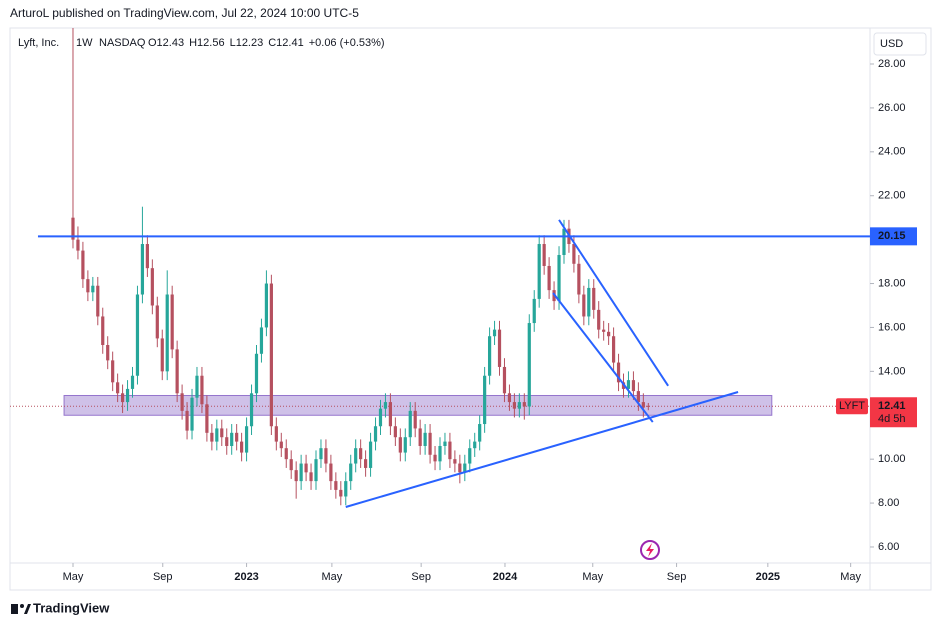 The height and width of the screenshot is (627, 942). I want to click on level-label: 20.15, so click(892, 236).